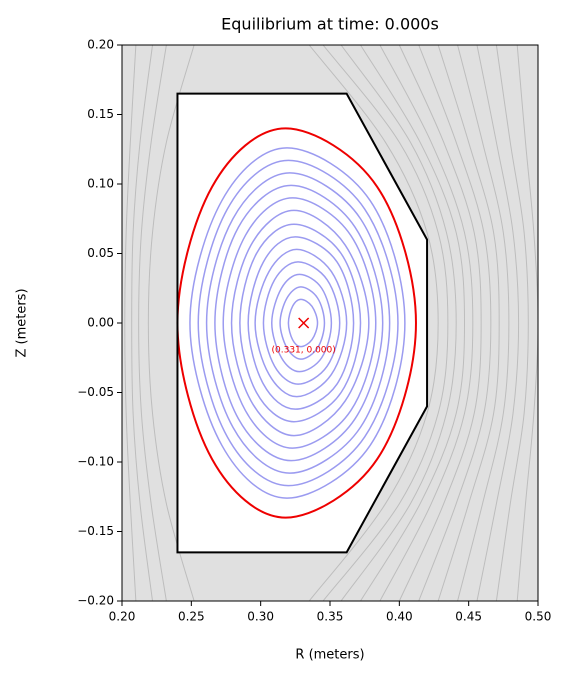 This screenshot has height=678, width=575. What do you see at coordinates (399, 617) in the screenshot?
I see `x-tick-label: 0.40` at bounding box center [399, 617].